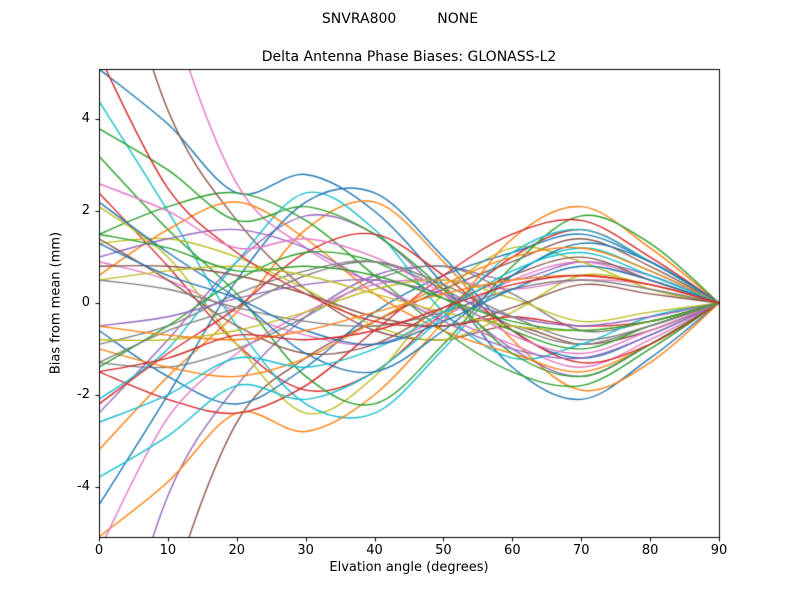  I want to click on x-tick-label: 90, so click(719, 550).